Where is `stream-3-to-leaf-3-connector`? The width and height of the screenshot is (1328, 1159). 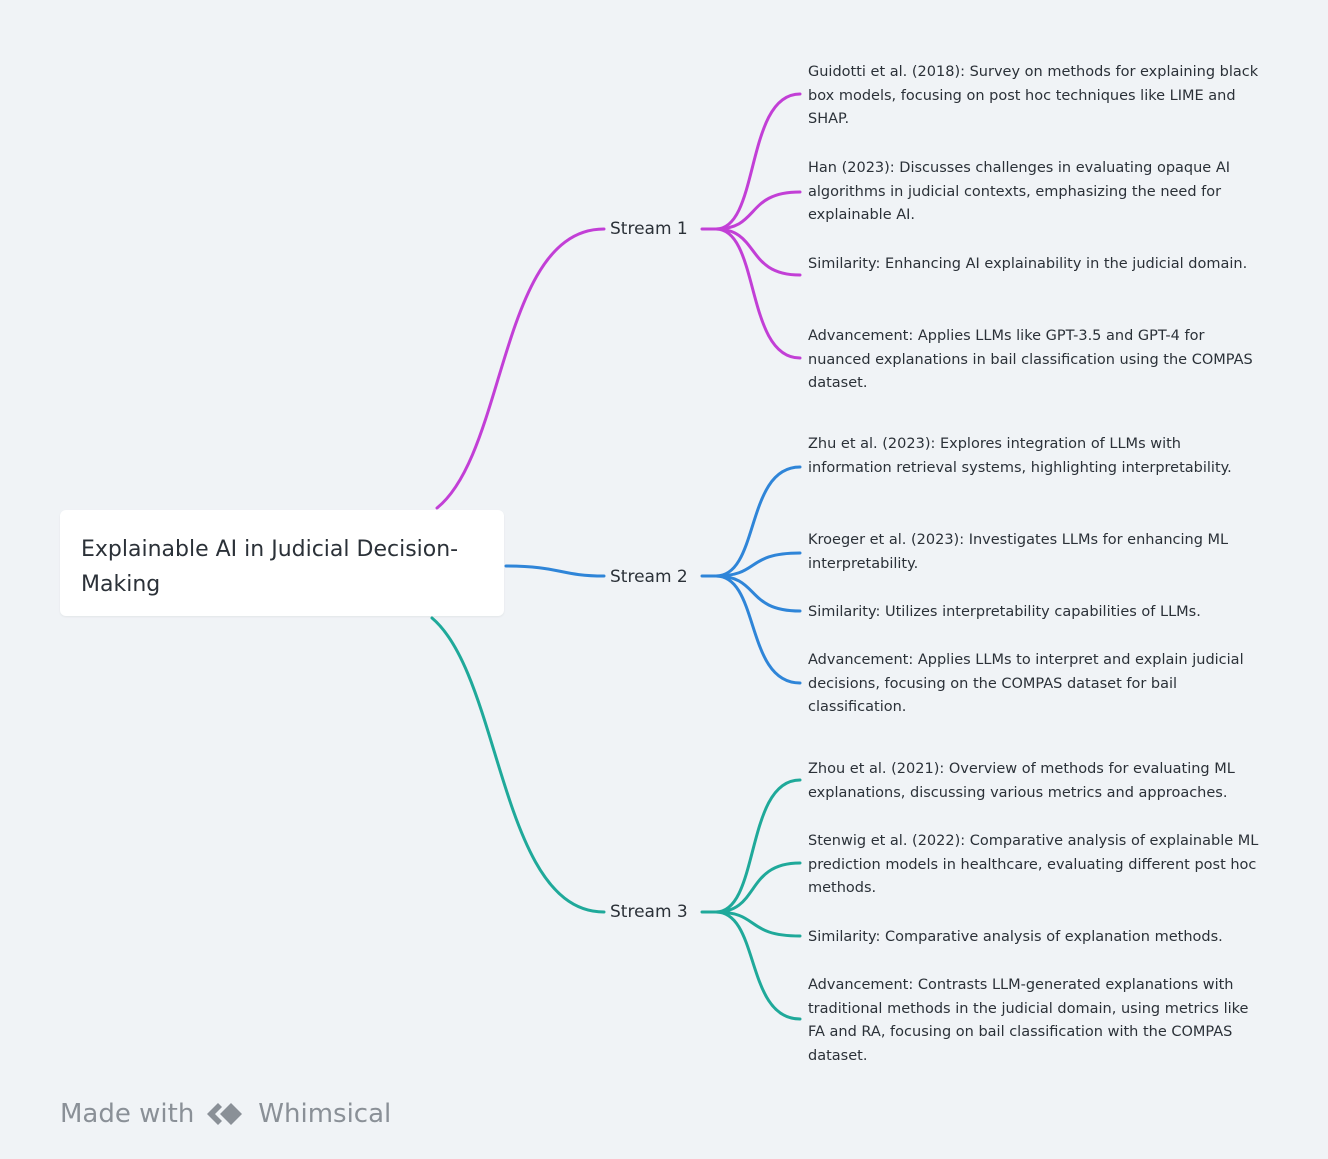
stream-3-to-leaf-3-connector is located at coordinates (758, 924).